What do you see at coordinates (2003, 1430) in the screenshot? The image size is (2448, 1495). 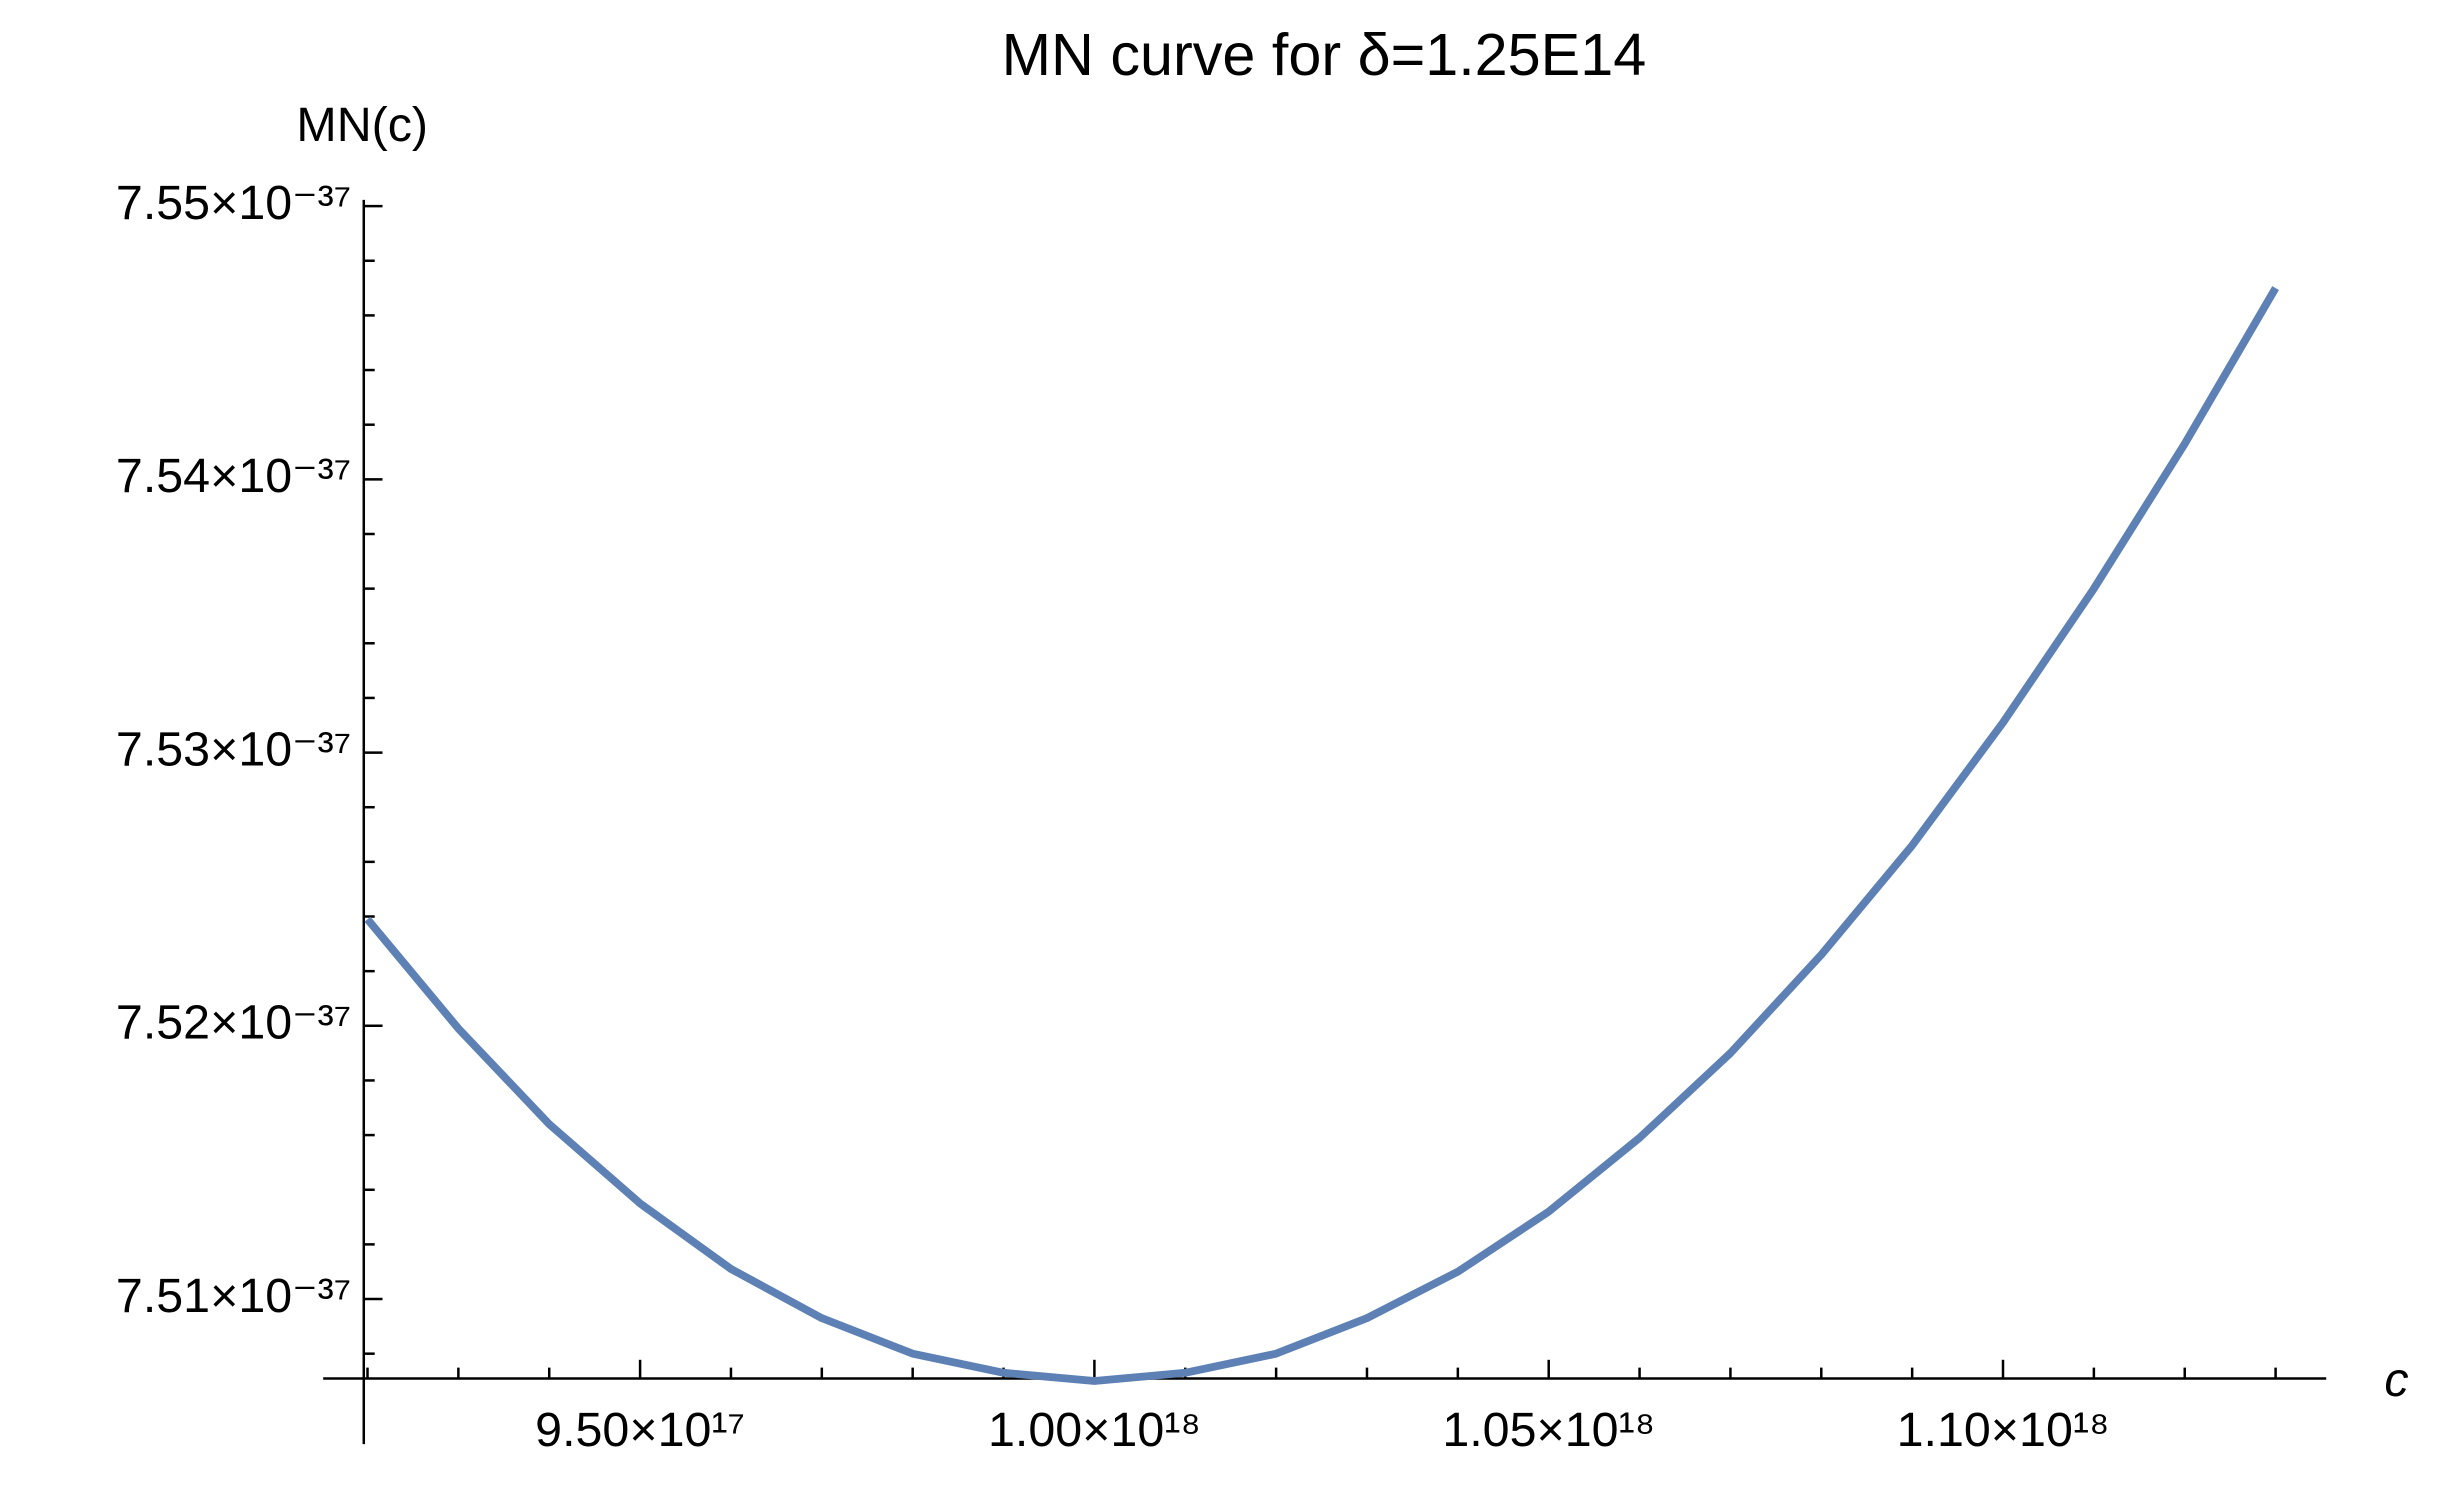 I see `x-tick-label: 1.10×10¹⁸` at bounding box center [2003, 1430].